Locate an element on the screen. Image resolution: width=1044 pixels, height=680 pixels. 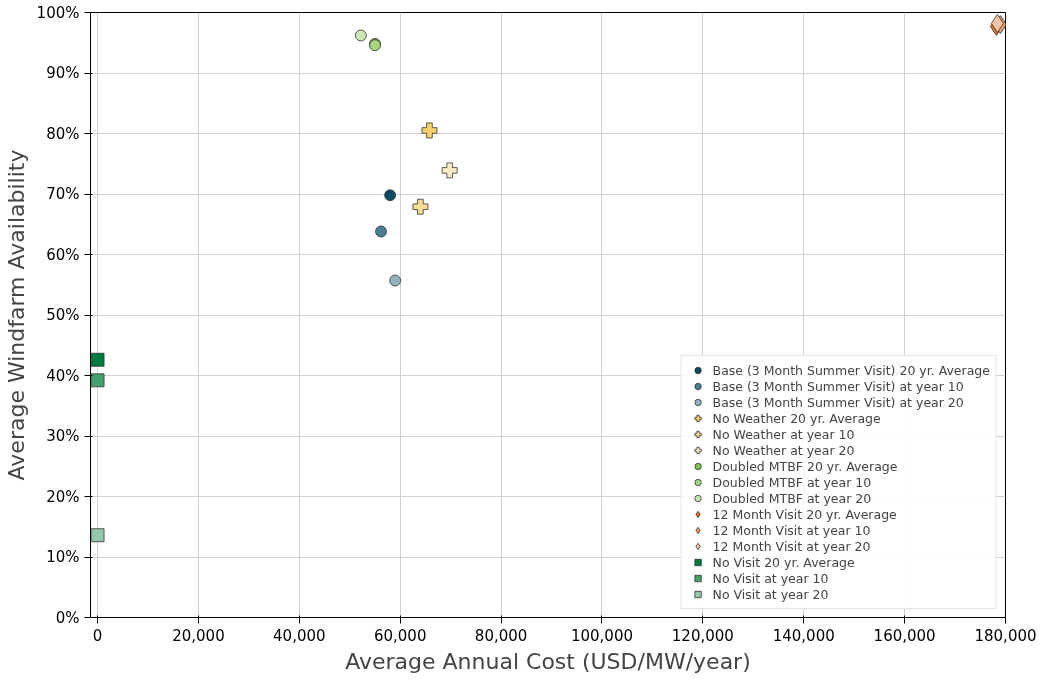
x-axis-title: Average Annual Cost (USD/MW/year) is located at coordinates (548, 661).